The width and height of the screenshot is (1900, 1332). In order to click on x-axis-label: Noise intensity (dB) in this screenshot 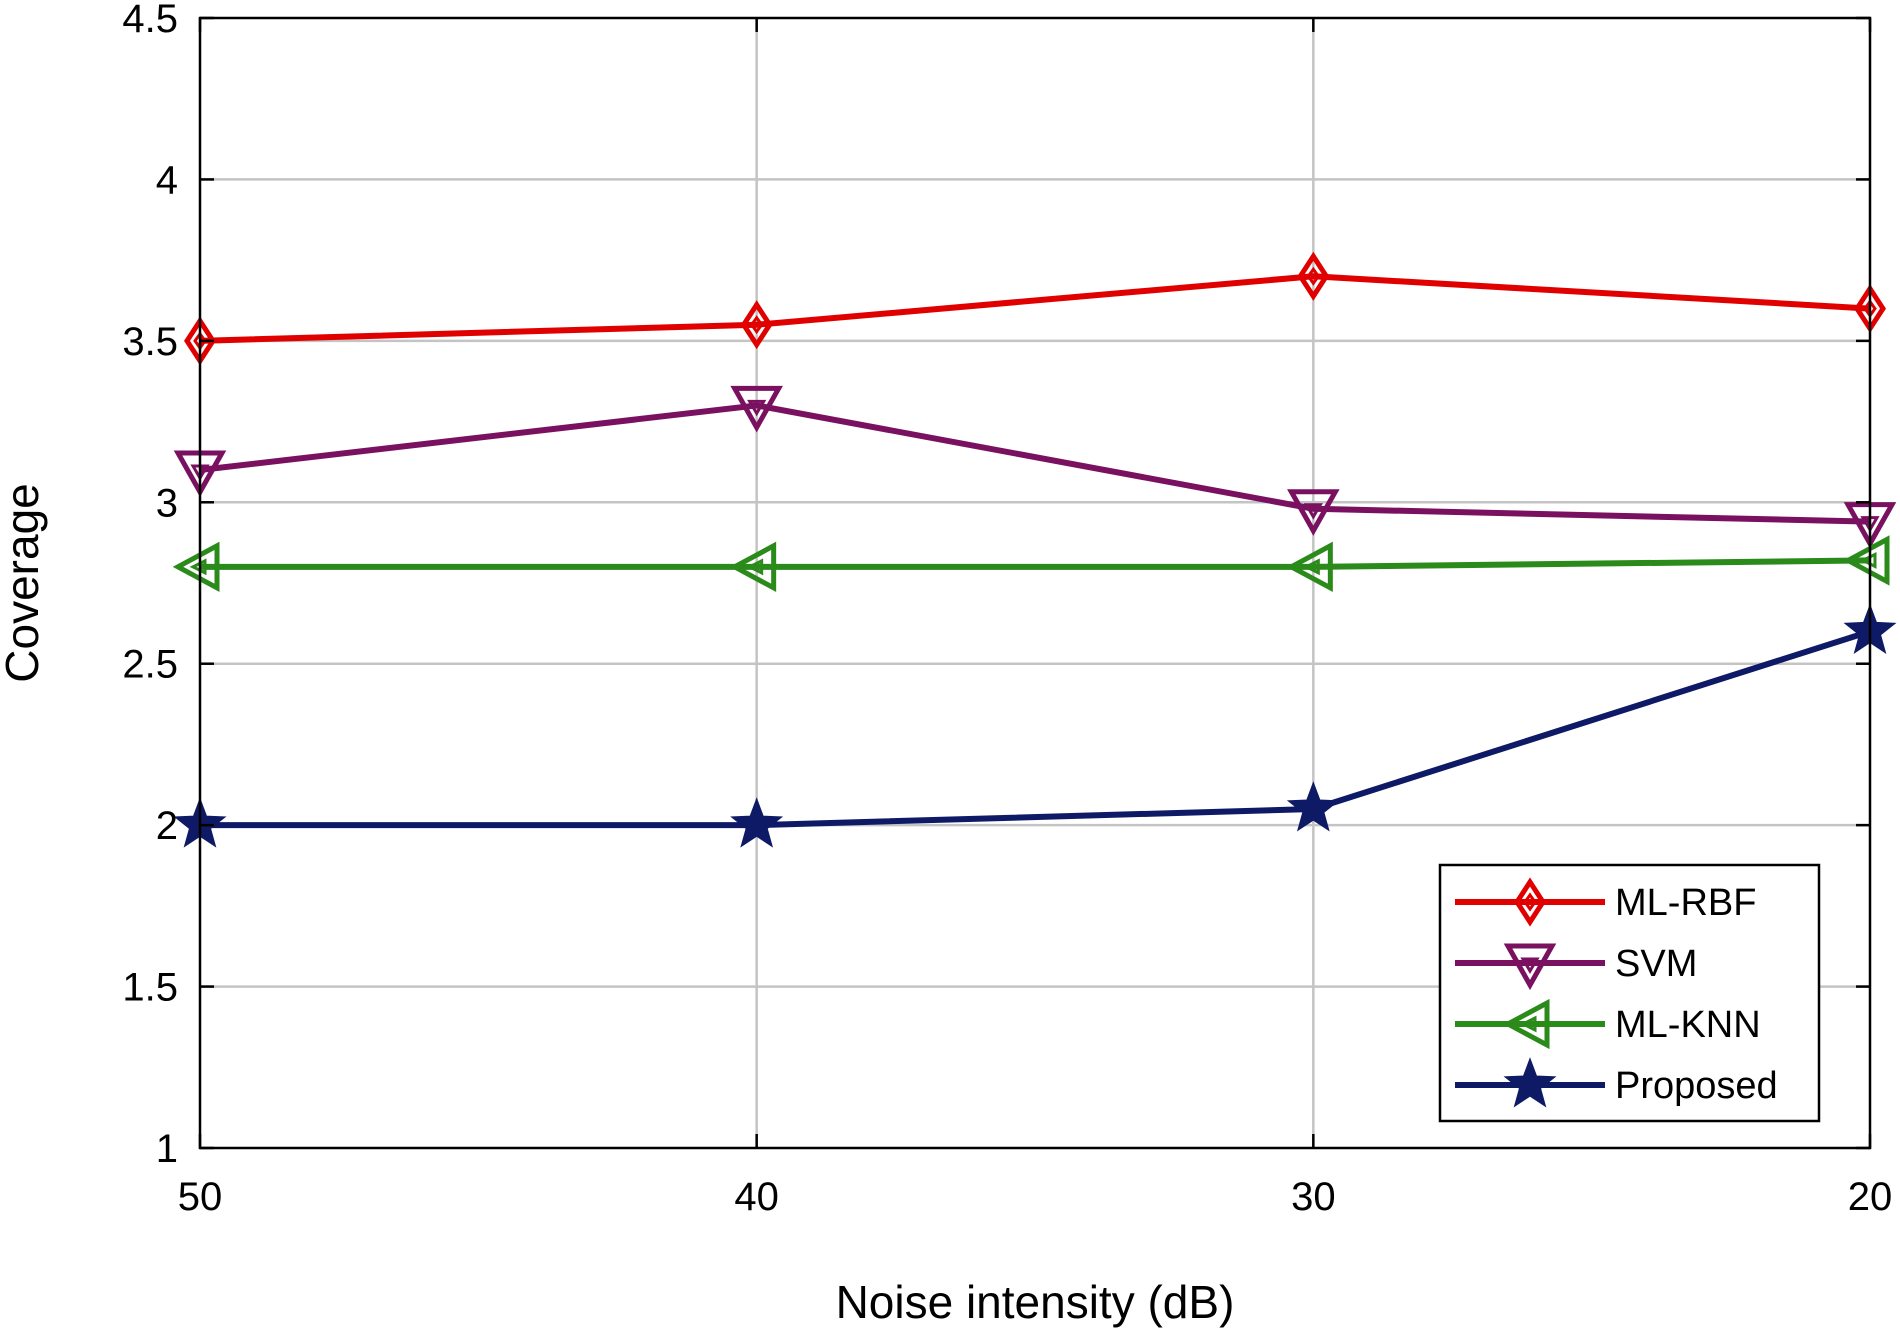, I will do `click(1035, 1302)`.